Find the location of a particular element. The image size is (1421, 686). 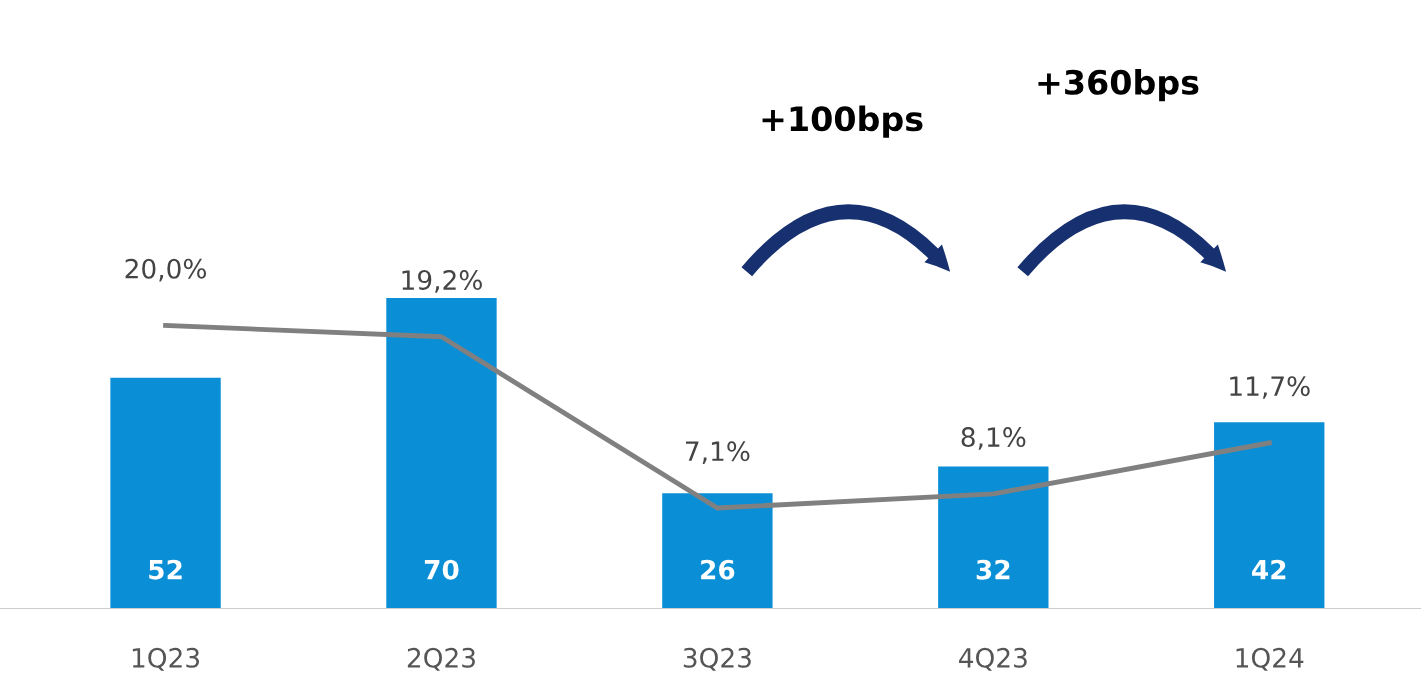

data-label: 20,0% is located at coordinates (166, 270).